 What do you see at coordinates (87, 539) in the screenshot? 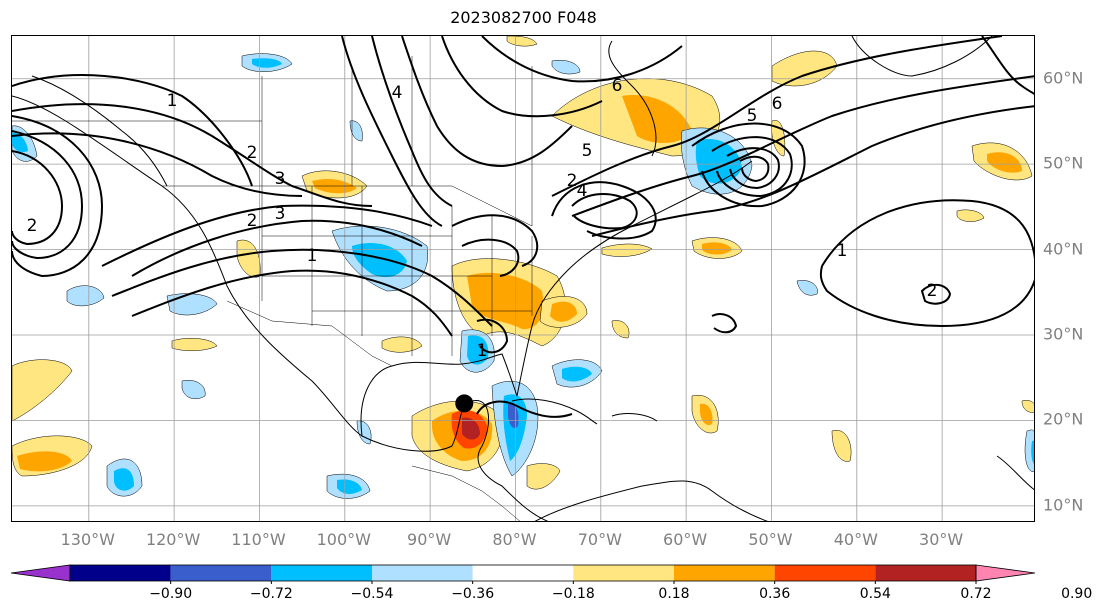
I see `longitude-label: 130°W` at bounding box center [87, 539].